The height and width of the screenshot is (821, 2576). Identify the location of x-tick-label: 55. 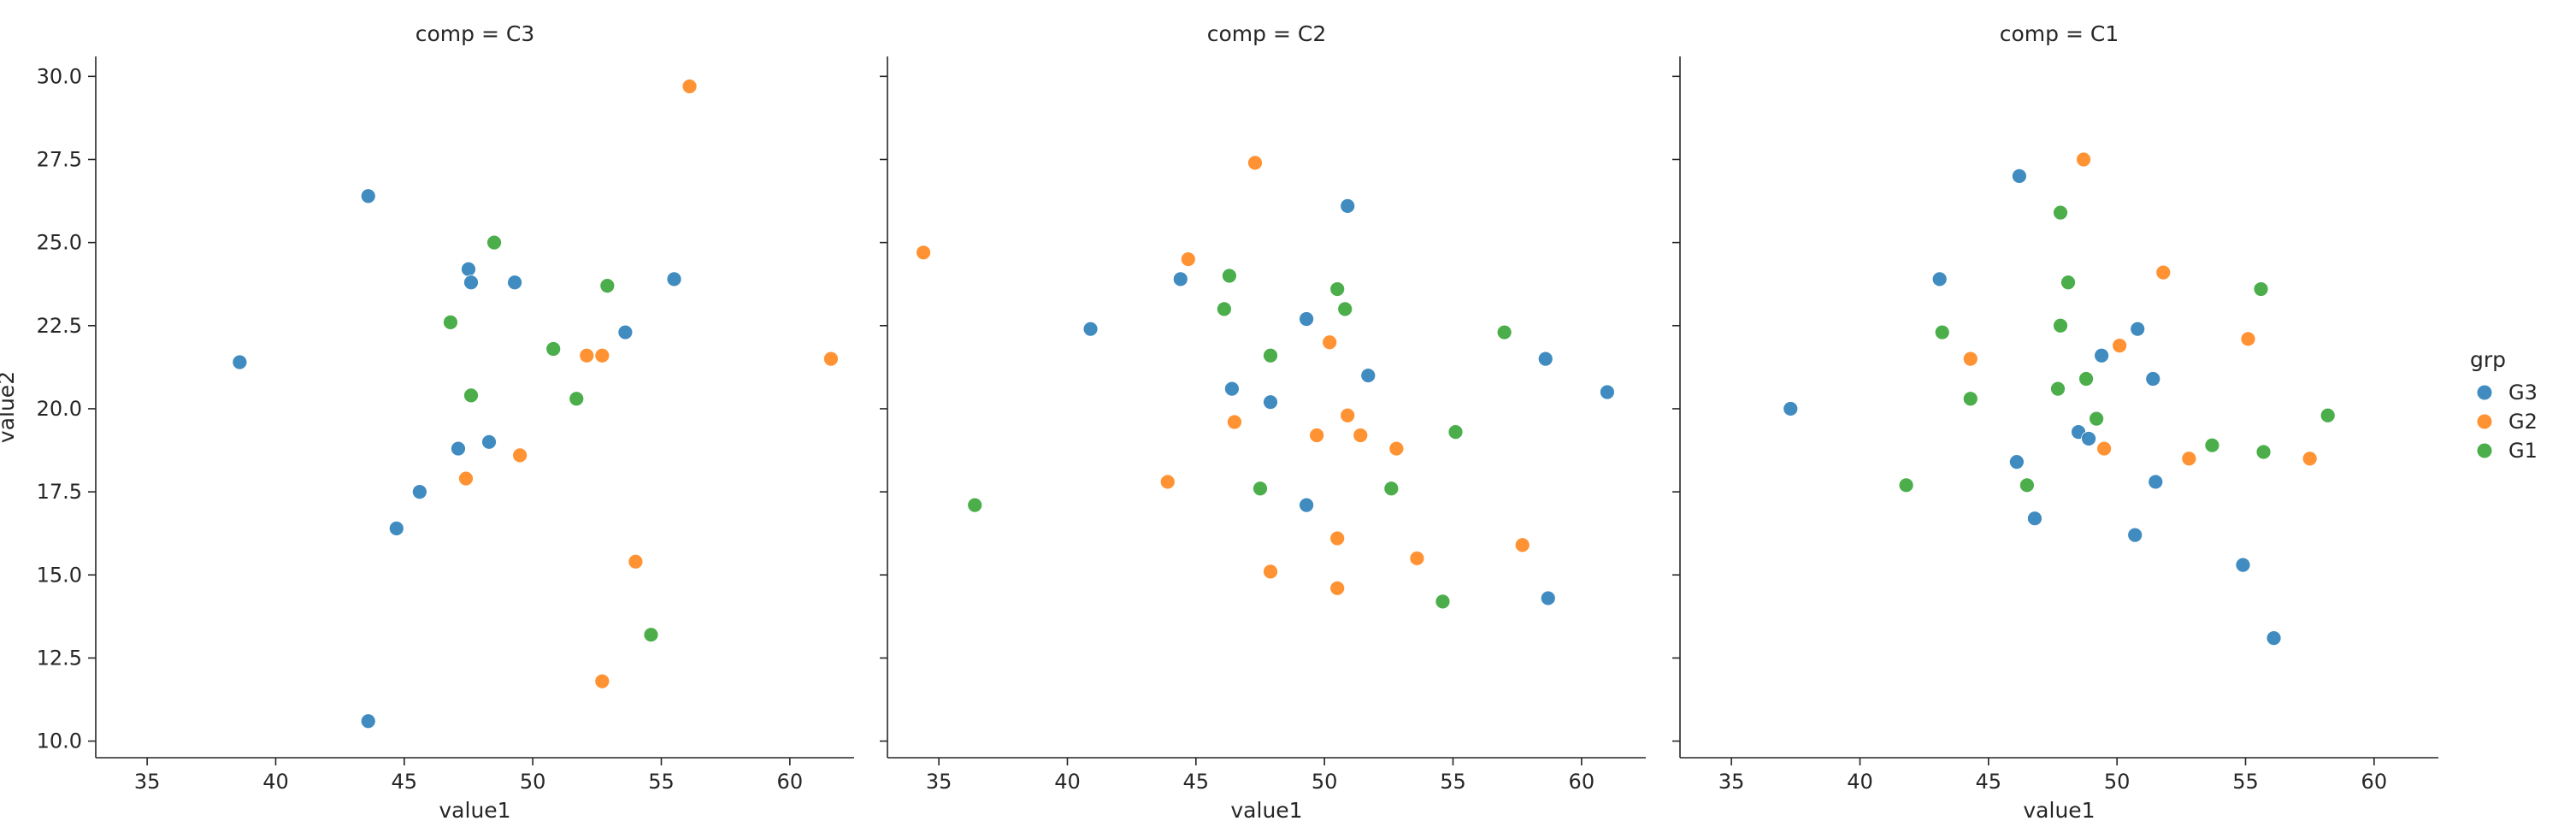
(2245, 782).